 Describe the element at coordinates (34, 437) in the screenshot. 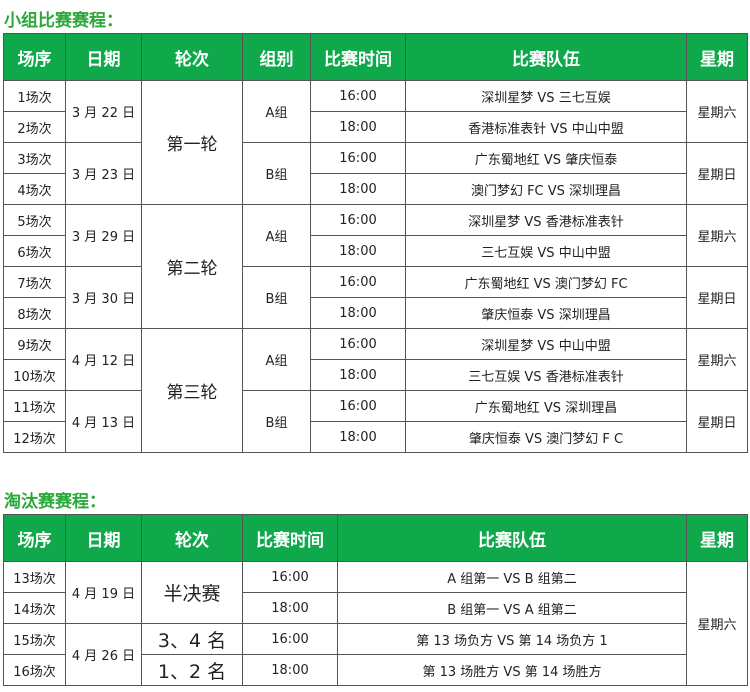

I see `match-number: 12场次` at that location.